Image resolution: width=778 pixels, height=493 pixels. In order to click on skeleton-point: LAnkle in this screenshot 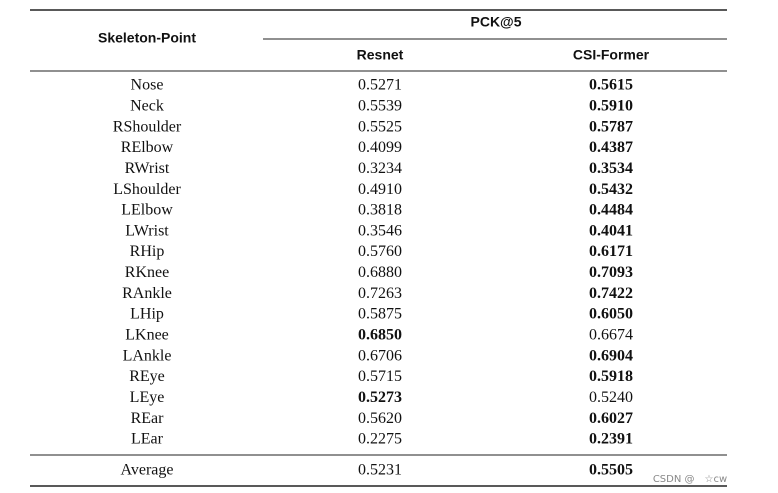, I will do `click(147, 355)`.